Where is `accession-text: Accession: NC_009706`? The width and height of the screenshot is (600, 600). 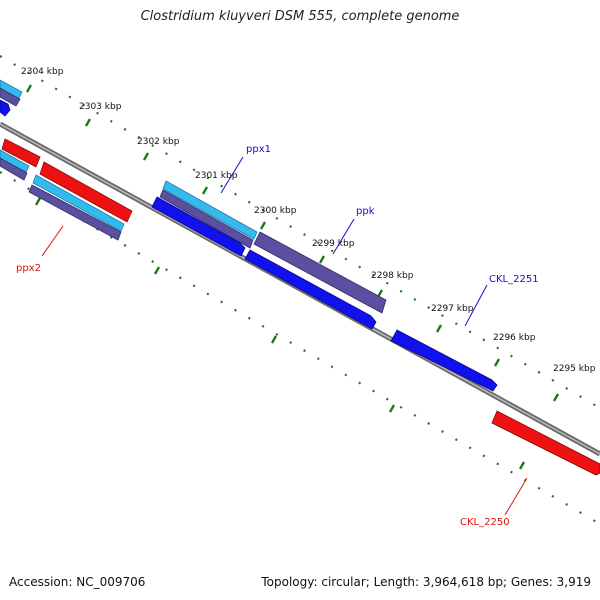
accession-text: Accession: NC_009706 is located at coordinates (77, 582).